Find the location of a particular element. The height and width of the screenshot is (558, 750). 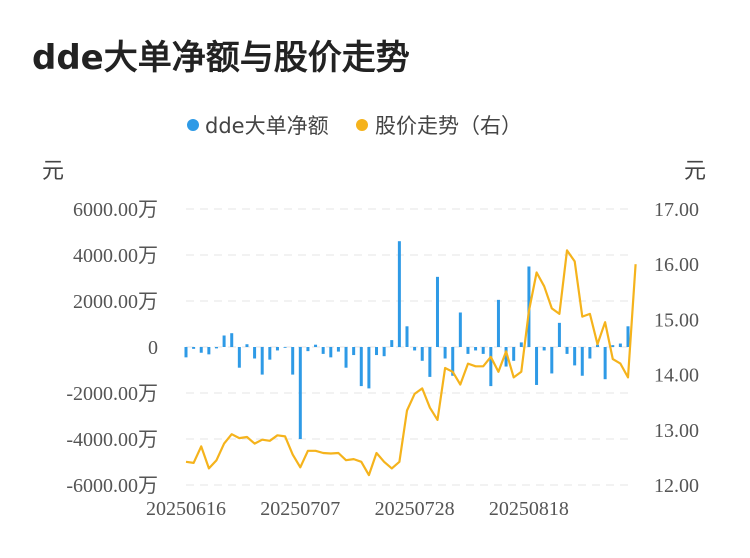

right-axis-unit: 元 is located at coordinates (695, 171).